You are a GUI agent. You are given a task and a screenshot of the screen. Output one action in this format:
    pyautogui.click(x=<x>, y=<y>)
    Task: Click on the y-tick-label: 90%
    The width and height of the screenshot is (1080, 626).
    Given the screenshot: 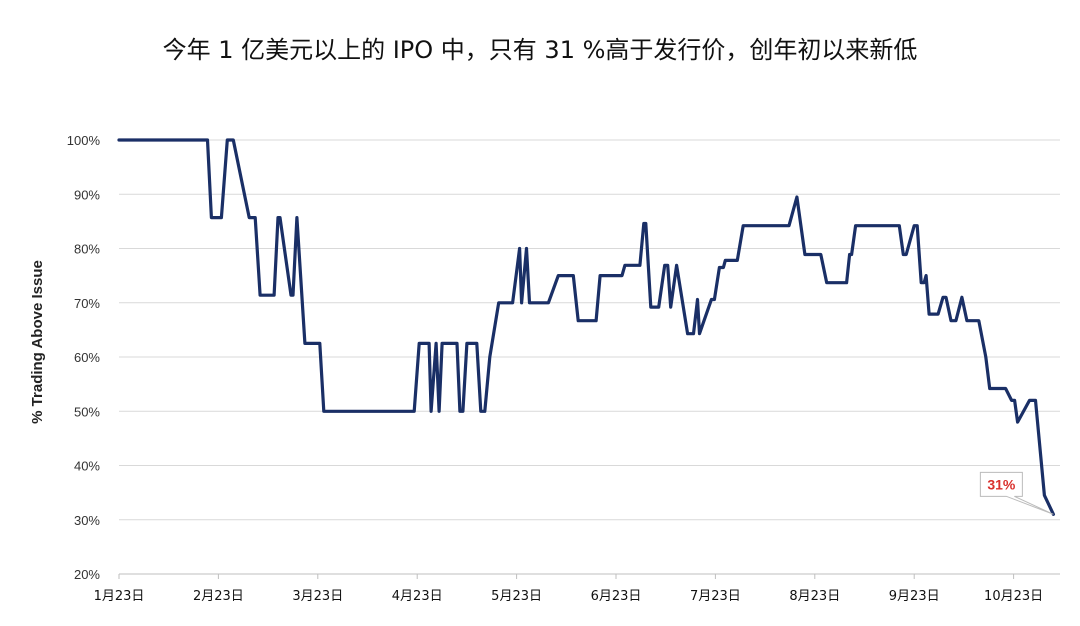 What is the action you would take?
    pyautogui.click(x=87, y=194)
    